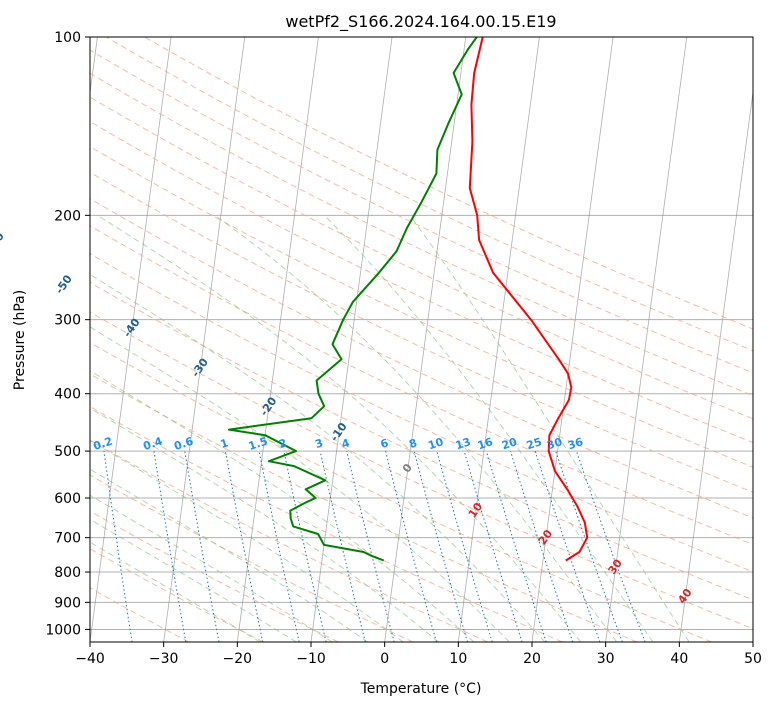  Describe the element at coordinates (67, 395) in the screenshot. I see `y-tick-label: 400` at that location.